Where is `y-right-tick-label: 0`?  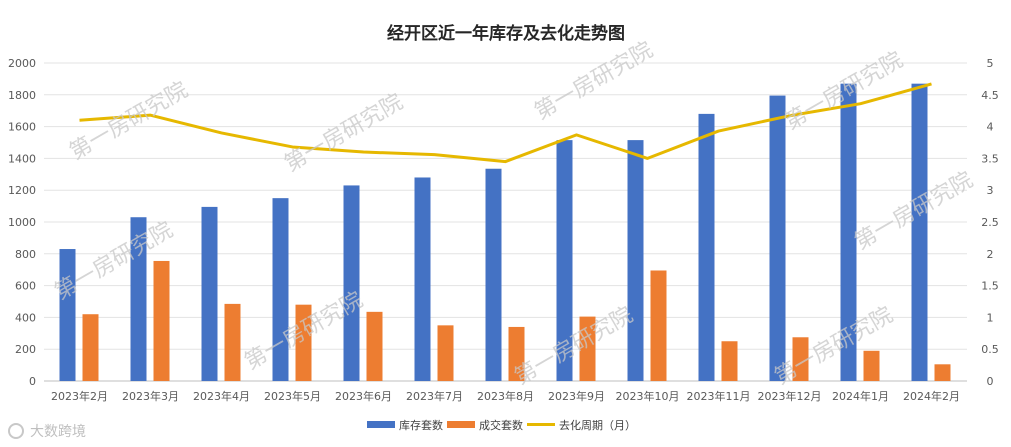
y-right-tick-label: 0 is located at coordinates (990, 381).